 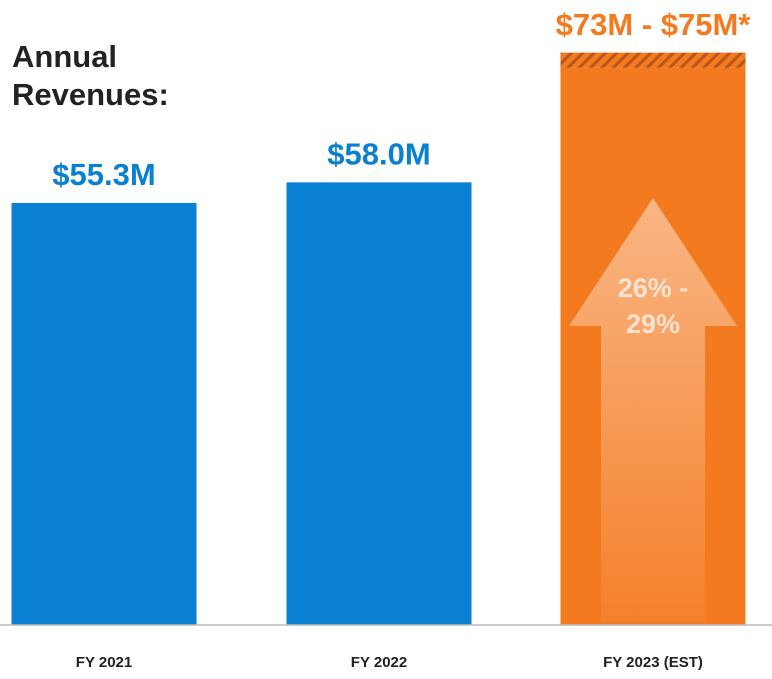 What do you see at coordinates (103, 174) in the screenshot?
I see `value-label: $55.3M` at bounding box center [103, 174].